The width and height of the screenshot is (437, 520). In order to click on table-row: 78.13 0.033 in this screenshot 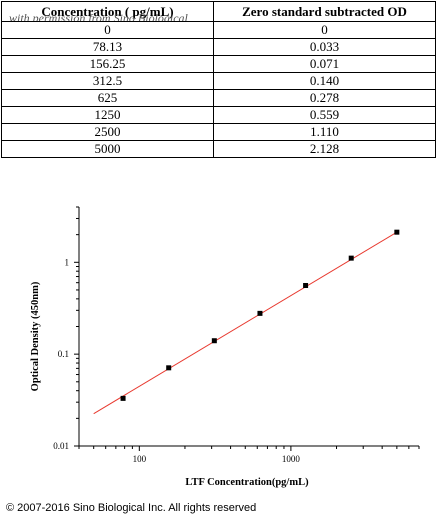, I will do `click(218, 47)`.